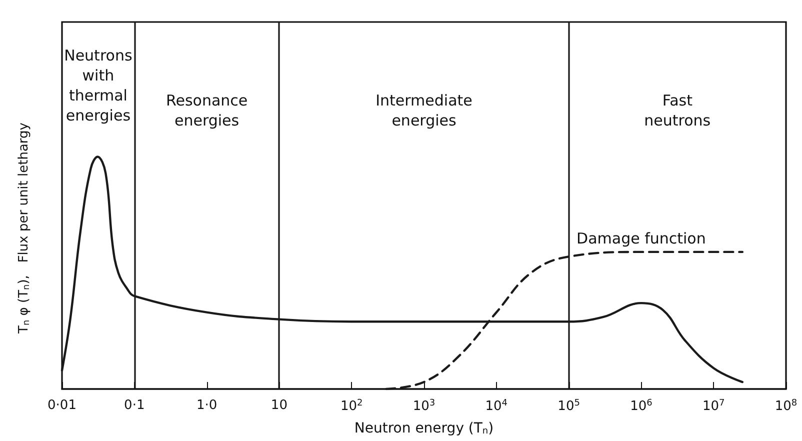  I want to click on text: Resonance energies, so click(207, 110).